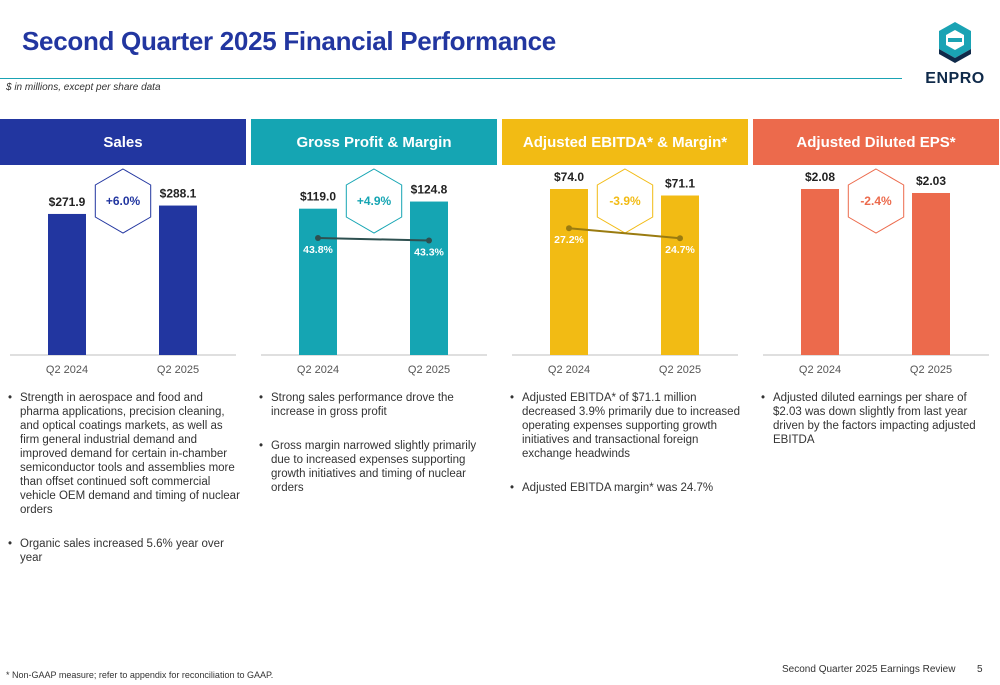 The image size is (1000, 685). What do you see at coordinates (876, 272) in the screenshot?
I see `eps-chart: $2.08 Q2 2024 $2.03 Q2 2025 -2.4%` at bounding box center [876, 272].